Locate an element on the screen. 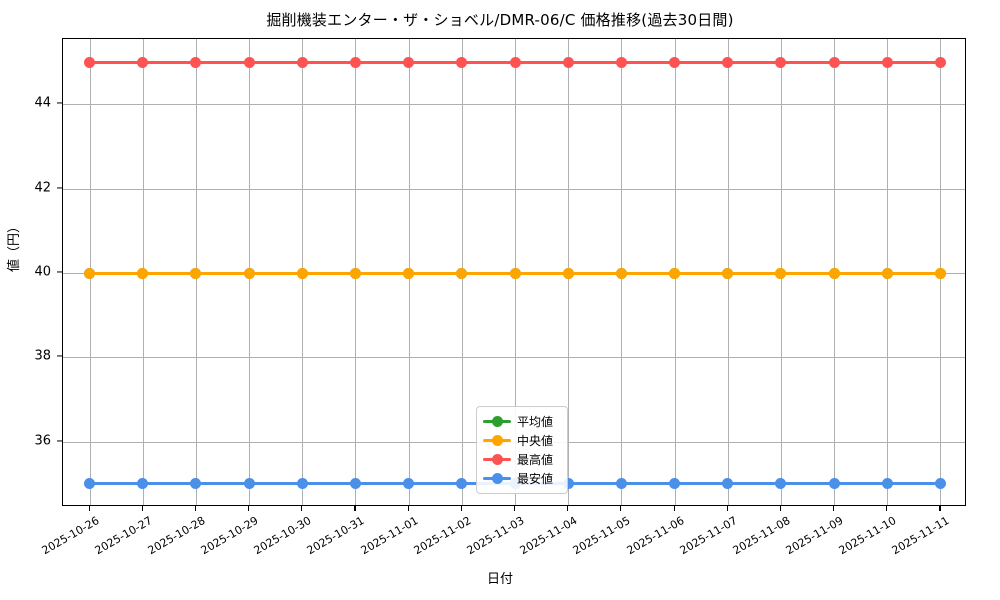  legend-item: 最安値 is located at coordinates (521, 478).